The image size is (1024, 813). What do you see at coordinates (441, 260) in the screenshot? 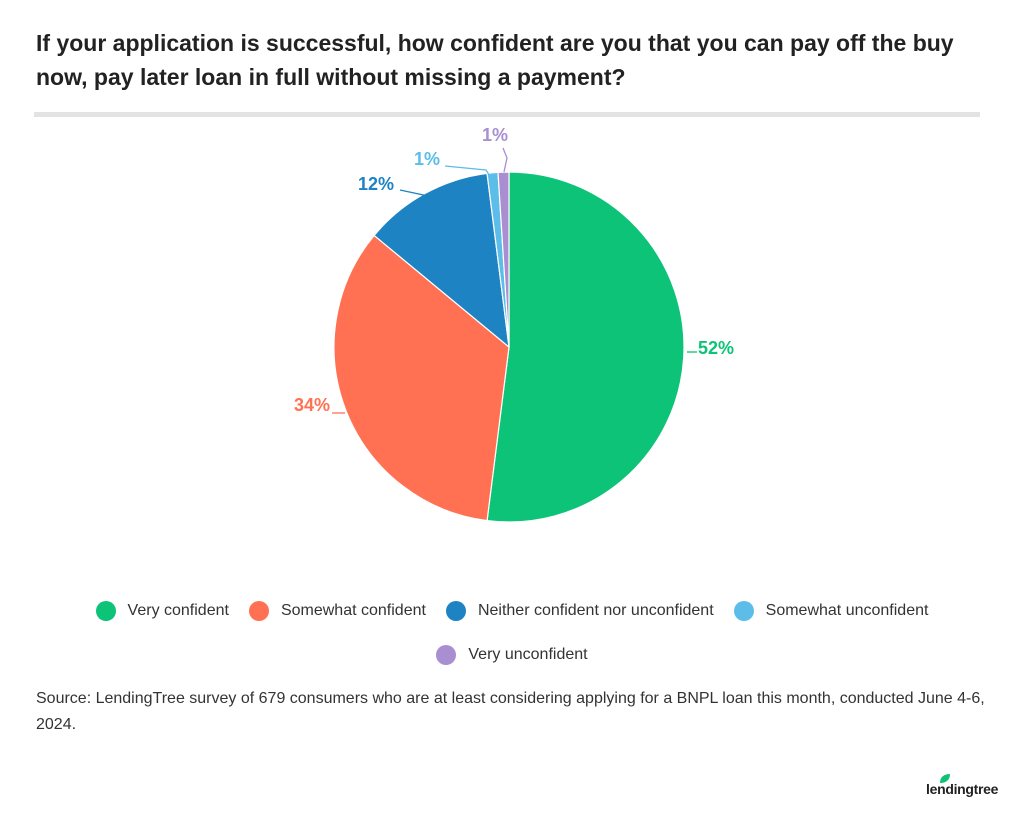
I see `pie-slice-neither-confident-nor-unconfident` at bounding box center [441, 260].